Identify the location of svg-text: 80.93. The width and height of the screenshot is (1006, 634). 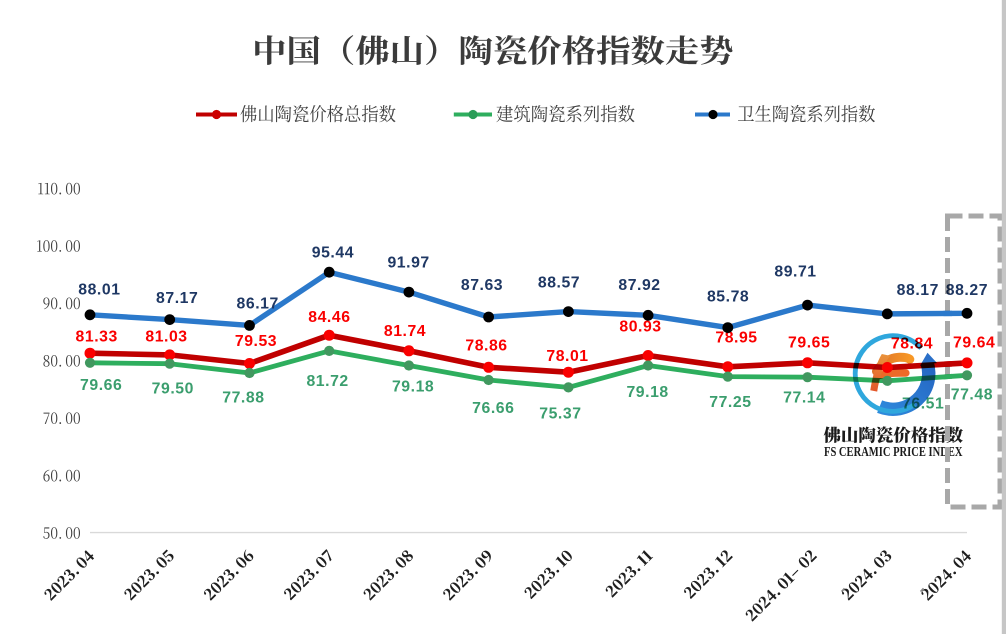
(640, 326).